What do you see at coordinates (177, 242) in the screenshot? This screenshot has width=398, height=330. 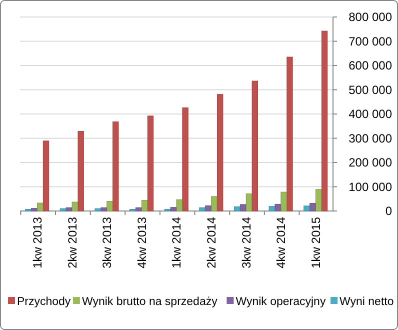 I see `x-tick-label: 1kw 2014` at bounding box center [177, 242].